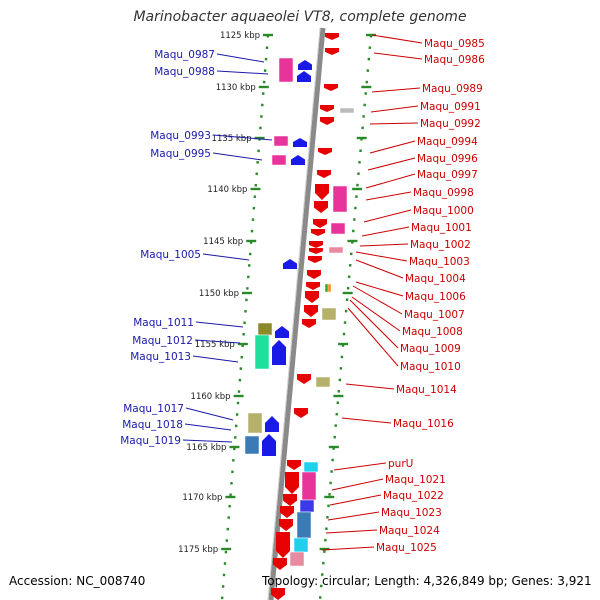  Describe the element at coordinates (413, 496) in the screenshot. I see `gene-label-right: Maqu_1022` at that location.